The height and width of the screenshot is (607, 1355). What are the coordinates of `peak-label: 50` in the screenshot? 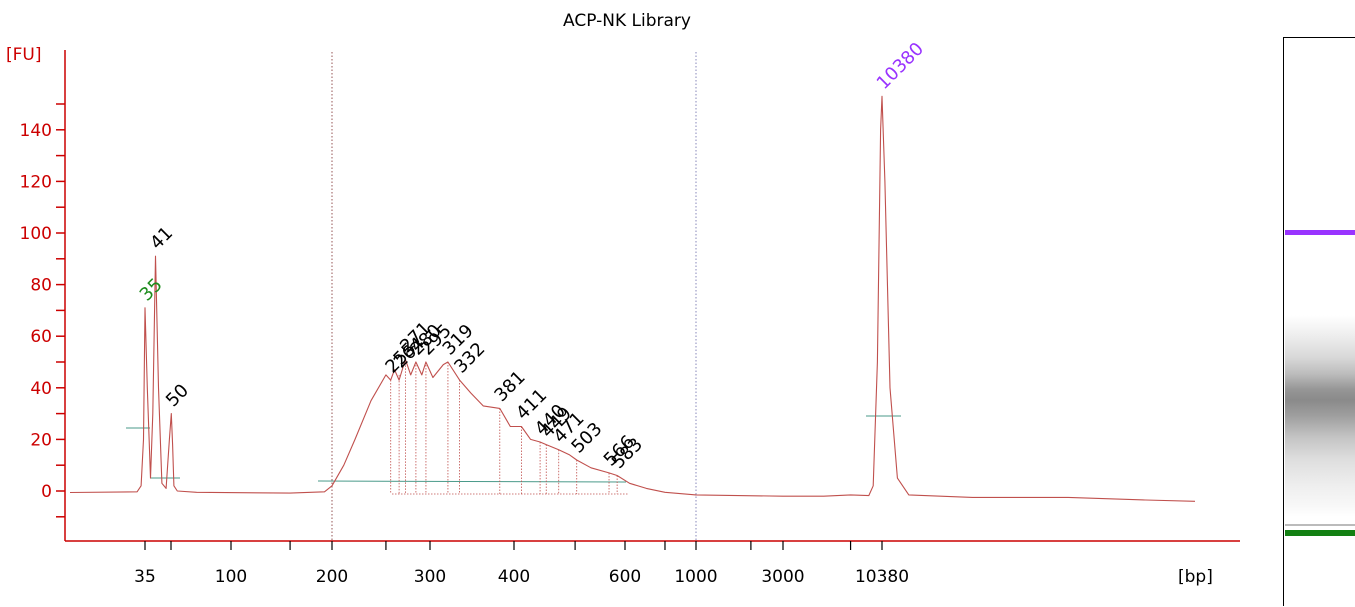 It's located at (177, 395).